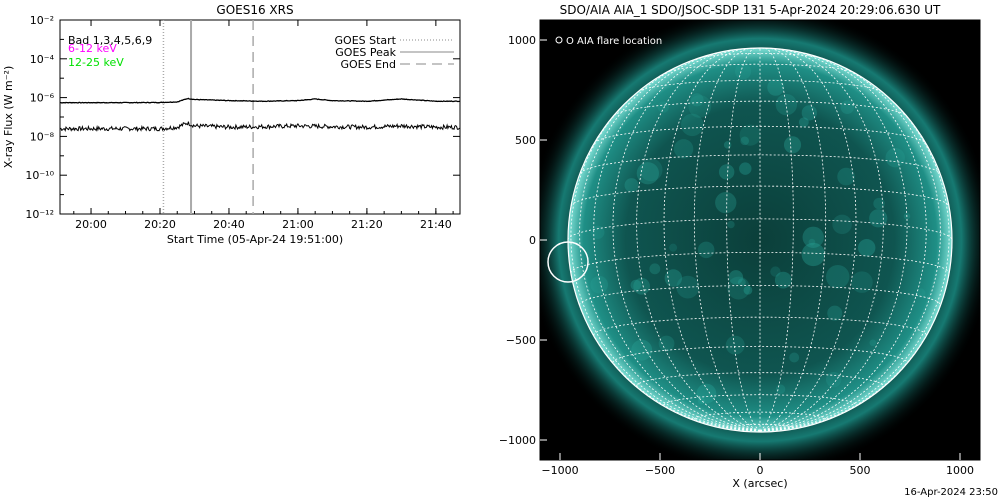 The width and height of the screenshot is (1000, 500). I want to click on series-line-6-12-keV, so click(260, 100).